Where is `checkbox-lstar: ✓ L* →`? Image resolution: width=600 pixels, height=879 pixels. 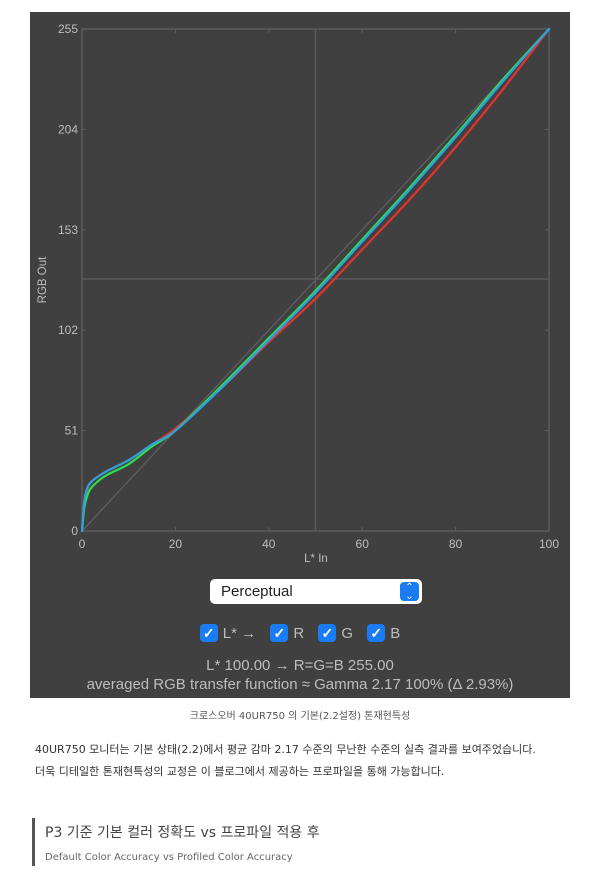
checkbox-lstar: ✓ L* → is located at coordinates (228, 633).